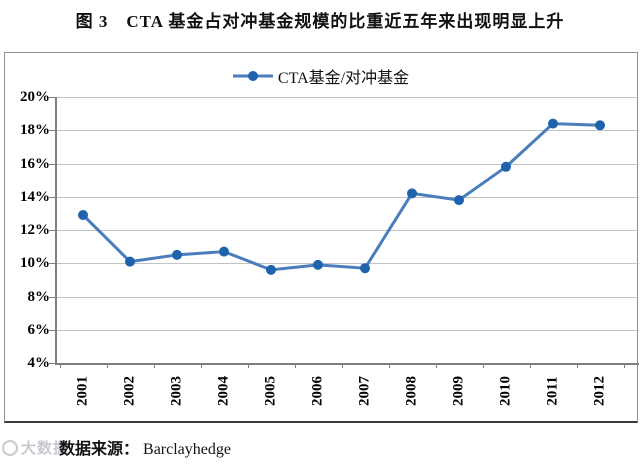  Describe the element at coordinates (252, 76) in the screenshot. I see `line-marker-icon` at that location.